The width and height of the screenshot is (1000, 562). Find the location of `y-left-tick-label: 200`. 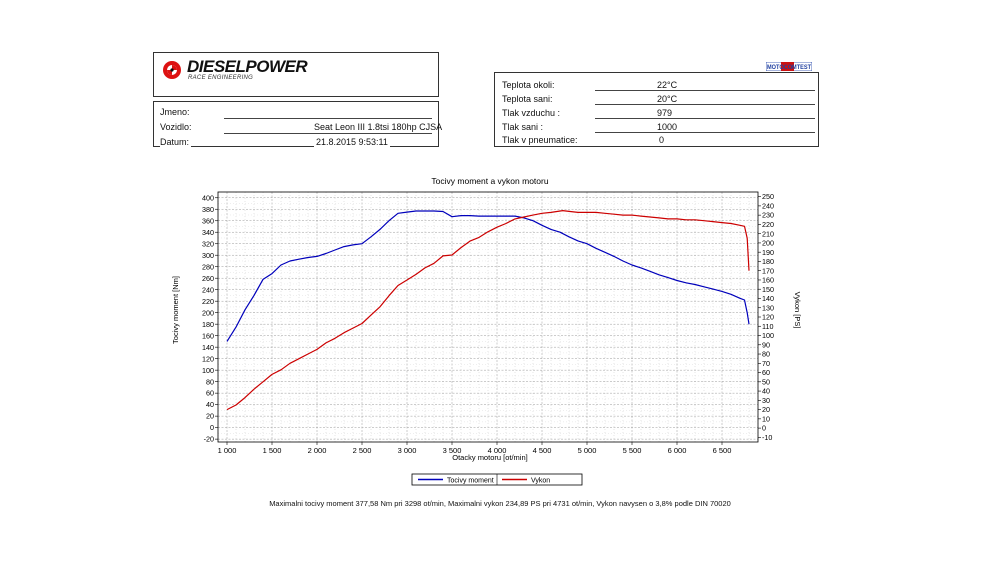

y-left-tick-label: 200 is located at coordinates (208, 312).